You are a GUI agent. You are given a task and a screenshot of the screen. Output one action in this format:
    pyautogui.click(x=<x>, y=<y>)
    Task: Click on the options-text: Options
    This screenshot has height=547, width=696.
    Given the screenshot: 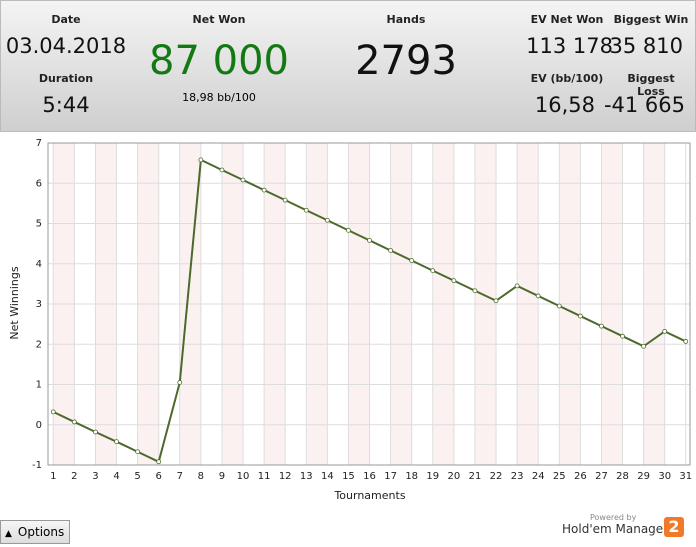 What is the action you would take?
    pyautogui.click(x=41, y=532)
    